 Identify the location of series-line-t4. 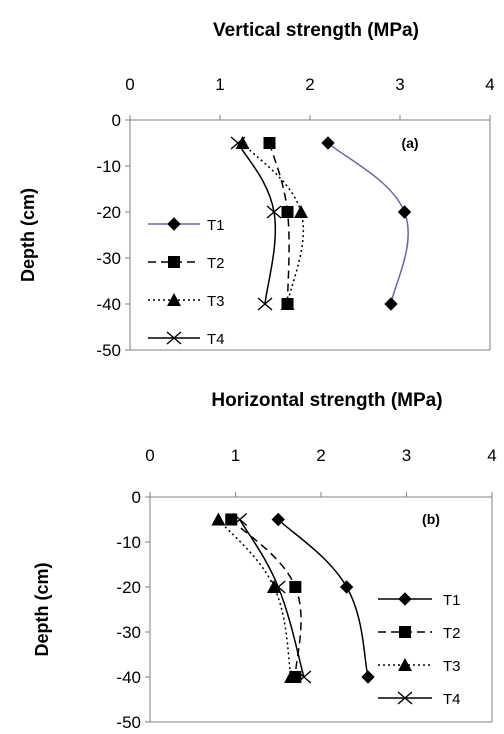
(272, 598).